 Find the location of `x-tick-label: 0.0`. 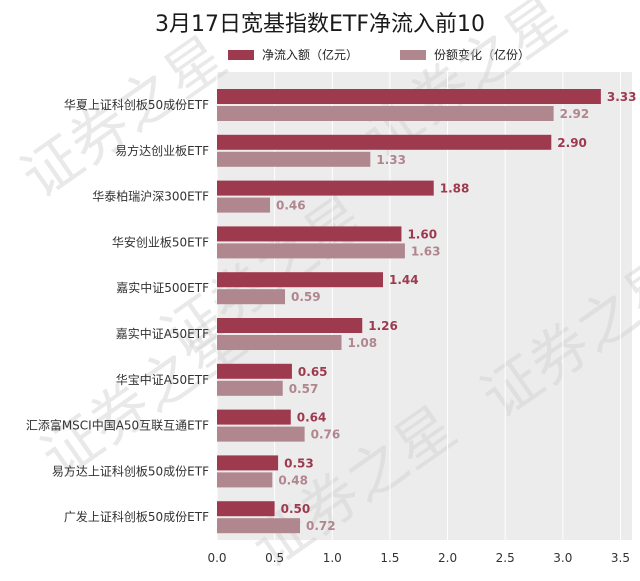

x-tick-label: 0.0 is located at coordinates (216, 558).